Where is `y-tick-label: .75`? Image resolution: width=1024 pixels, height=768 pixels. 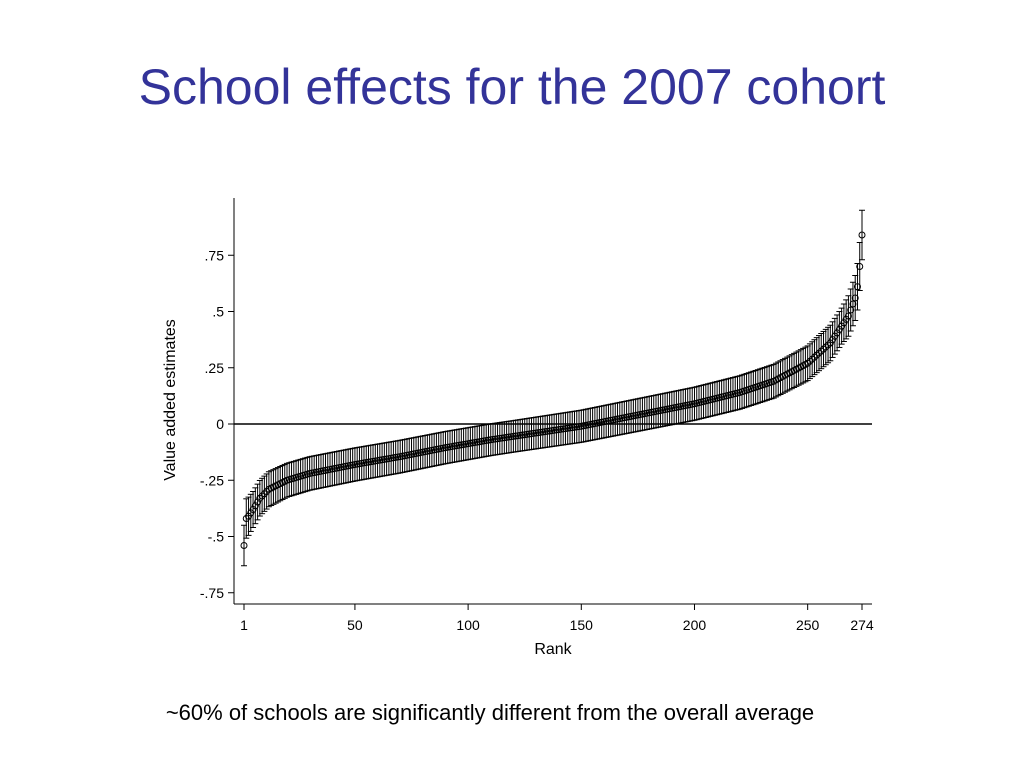
y-tick-label: .75 is located at coordinates (215, 255).